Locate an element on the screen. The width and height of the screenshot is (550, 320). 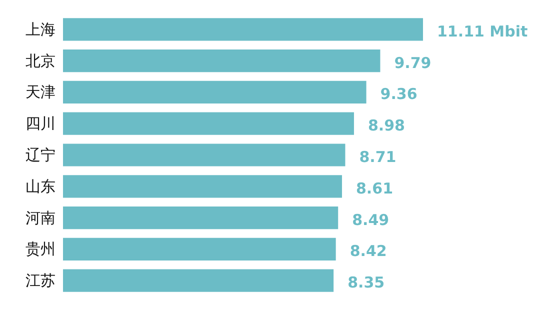
data-label: 8.98 is located at coordinates (386, 125).